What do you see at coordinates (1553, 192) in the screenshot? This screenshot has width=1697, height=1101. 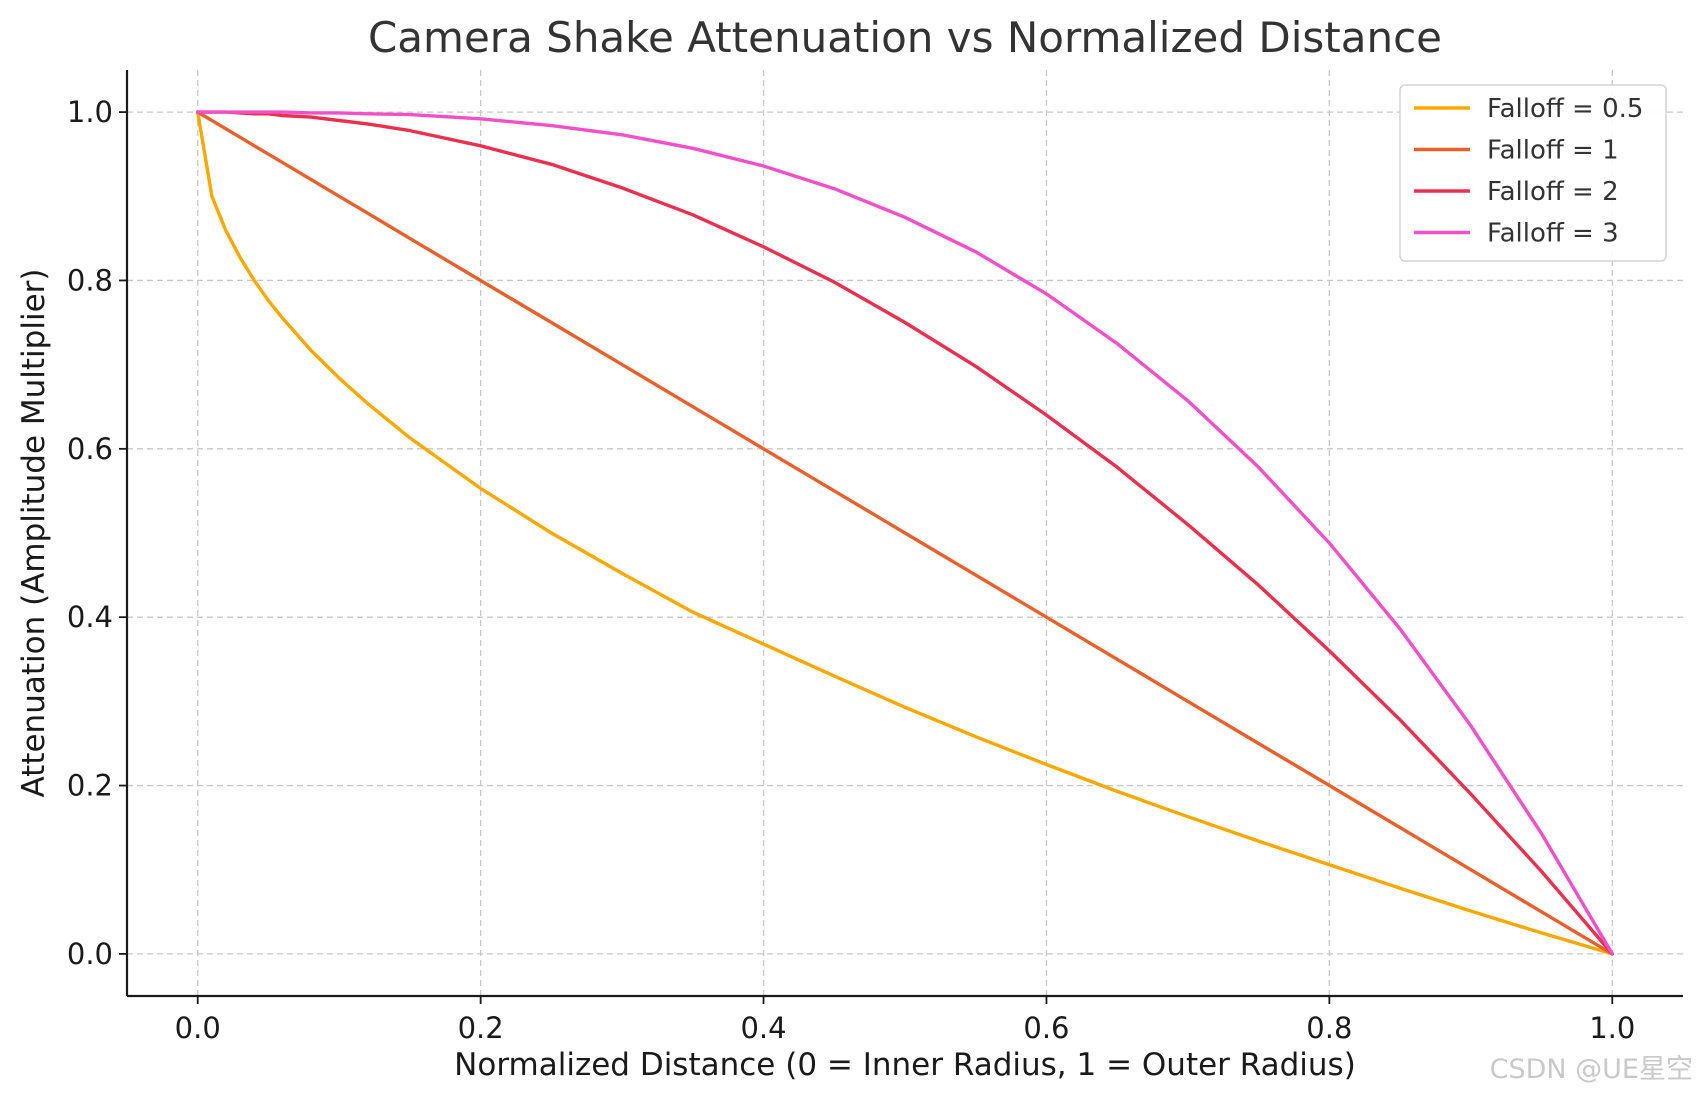 I see `legend-label: Falloff = 2` at bounding box center [1553, 192].